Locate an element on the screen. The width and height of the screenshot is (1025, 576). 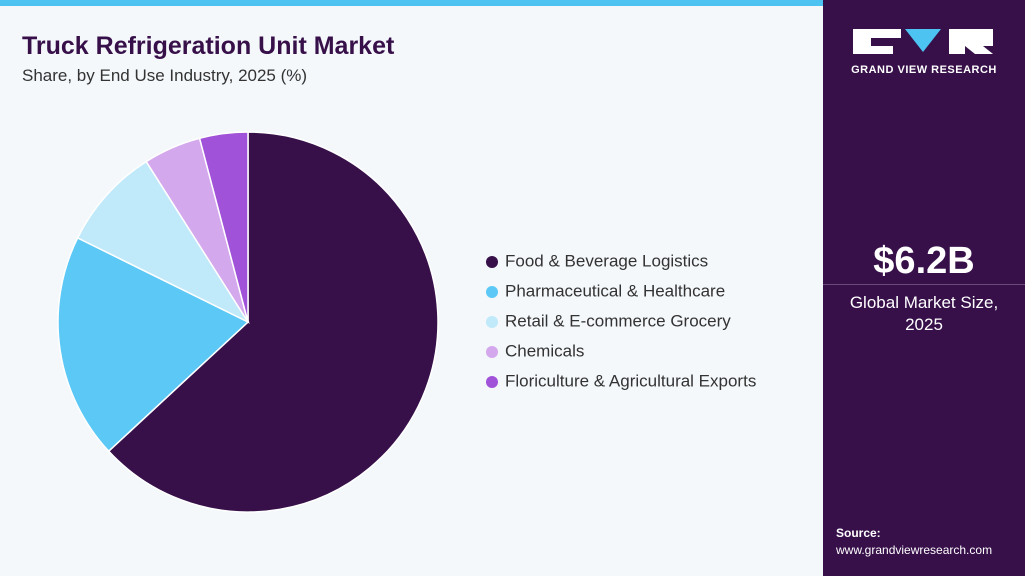
chart-title: Truck Refrigeration Unit Market is located at coordinates (208, 46).